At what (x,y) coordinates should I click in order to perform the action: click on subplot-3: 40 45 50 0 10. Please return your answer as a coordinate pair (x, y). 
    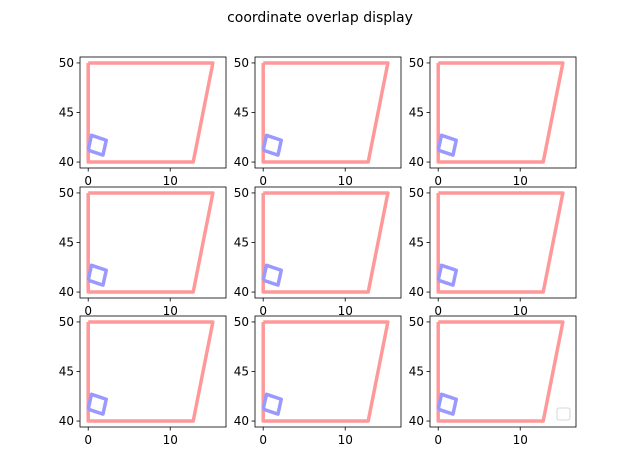
    Looking at the image, I should click on (493, 122).